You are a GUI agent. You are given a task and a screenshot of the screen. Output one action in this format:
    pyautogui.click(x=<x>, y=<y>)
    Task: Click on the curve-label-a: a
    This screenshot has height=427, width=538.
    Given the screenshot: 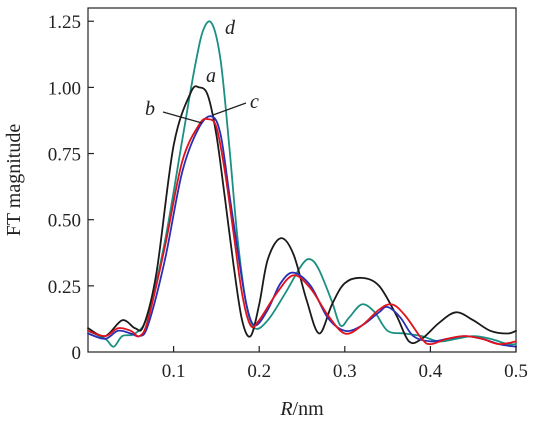 What is the action you would take?
    pyautogui.click(x=211, y=76)
    